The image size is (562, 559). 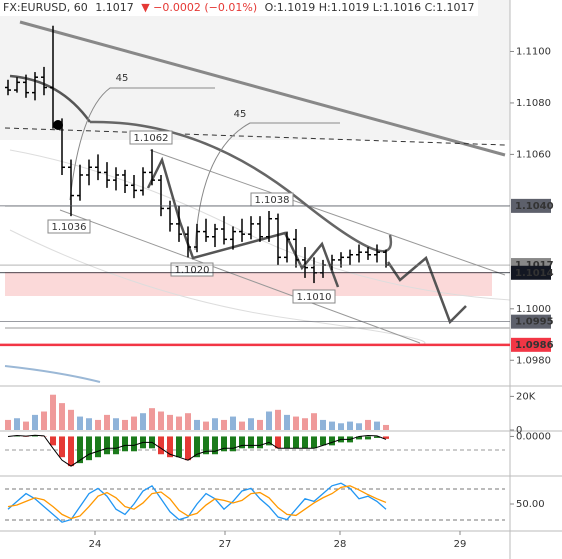 I want to click on y-tick-label: 1.1000, so click(x=533, y=309).